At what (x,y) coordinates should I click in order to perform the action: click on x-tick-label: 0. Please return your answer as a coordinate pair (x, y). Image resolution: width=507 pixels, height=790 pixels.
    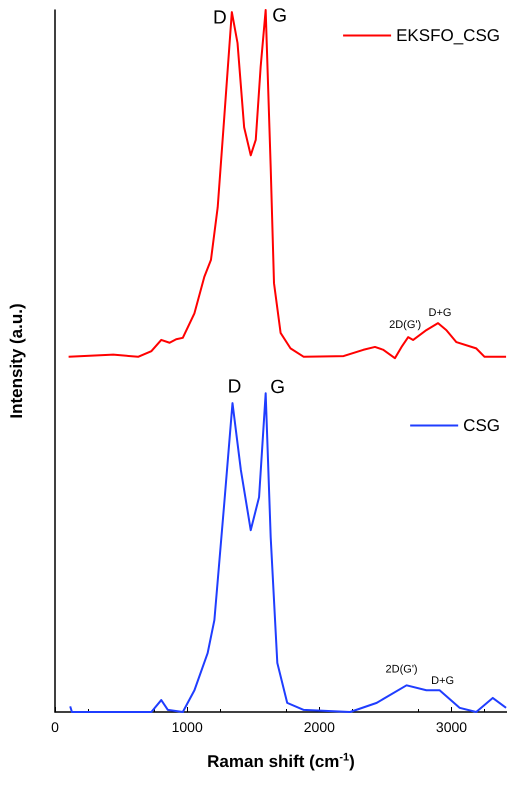
    Looking at the image, I should click on (55, 727).